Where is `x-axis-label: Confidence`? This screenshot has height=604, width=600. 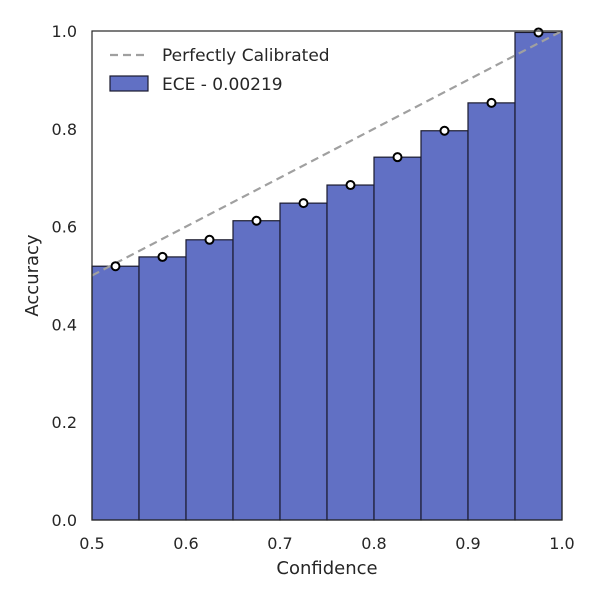 x-axis-label: Confidence is located at coordinates (326, 568).